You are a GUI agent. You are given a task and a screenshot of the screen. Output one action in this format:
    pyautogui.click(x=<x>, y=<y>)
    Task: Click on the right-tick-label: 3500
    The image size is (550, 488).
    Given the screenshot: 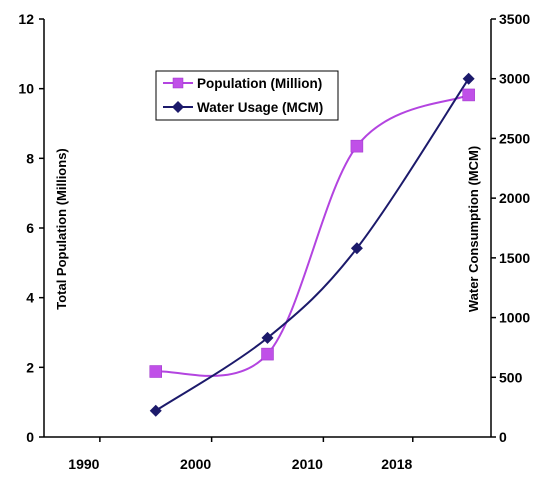 What is the action you would take?
    pyautogui.click(x=514, y=19)
    